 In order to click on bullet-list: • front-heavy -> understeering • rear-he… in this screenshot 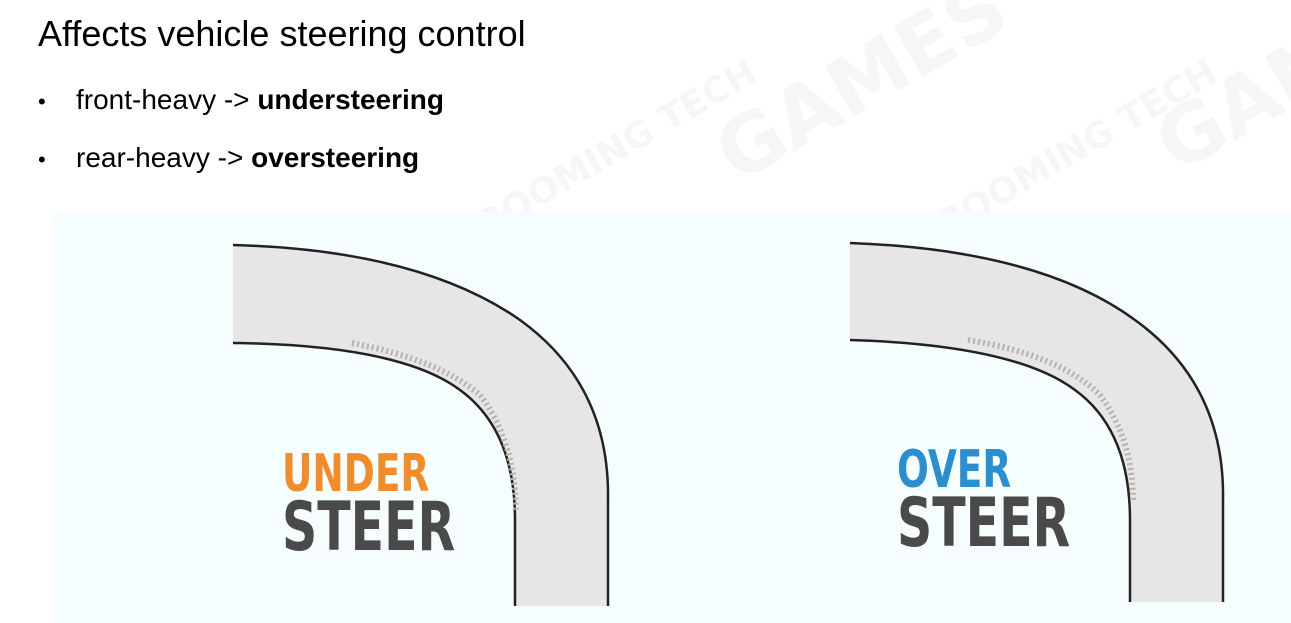, I will do `click(241, 136)`.